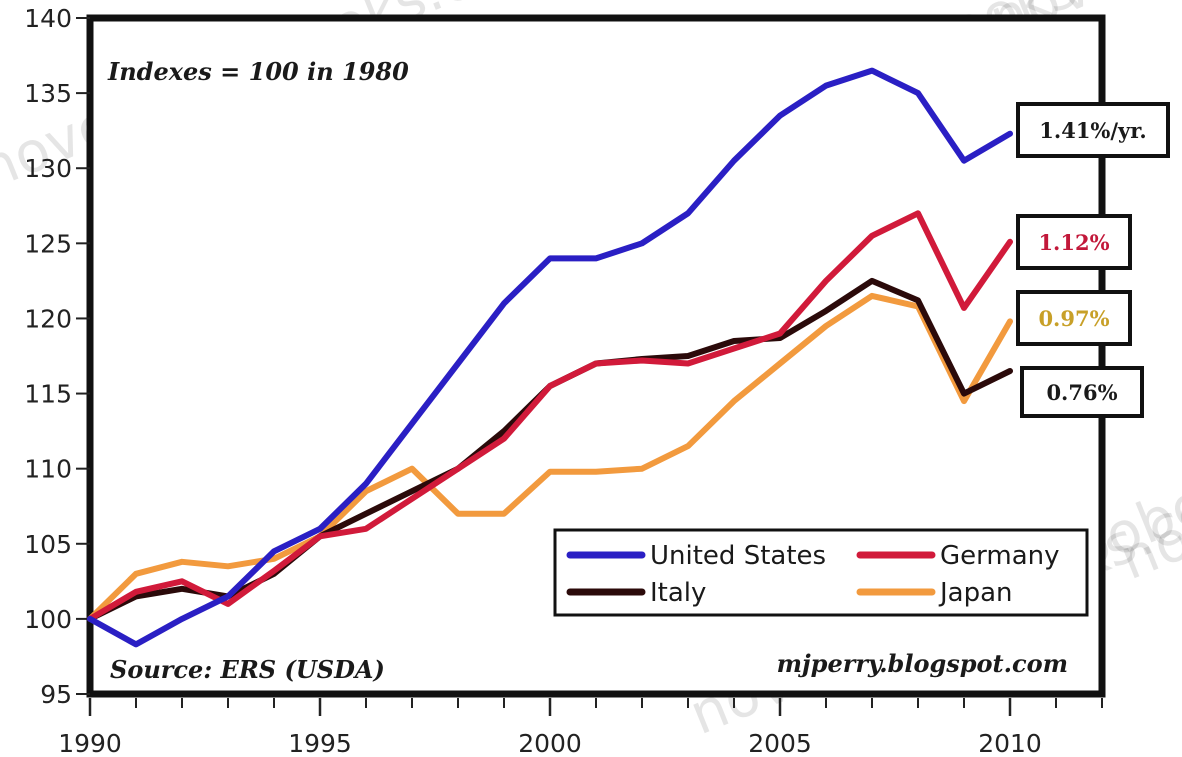  What do you see at coordinates (922, 663) in the screenshot?
I see `credit-note: mjperry.blogspot.com` at bounding box center [922, 663].